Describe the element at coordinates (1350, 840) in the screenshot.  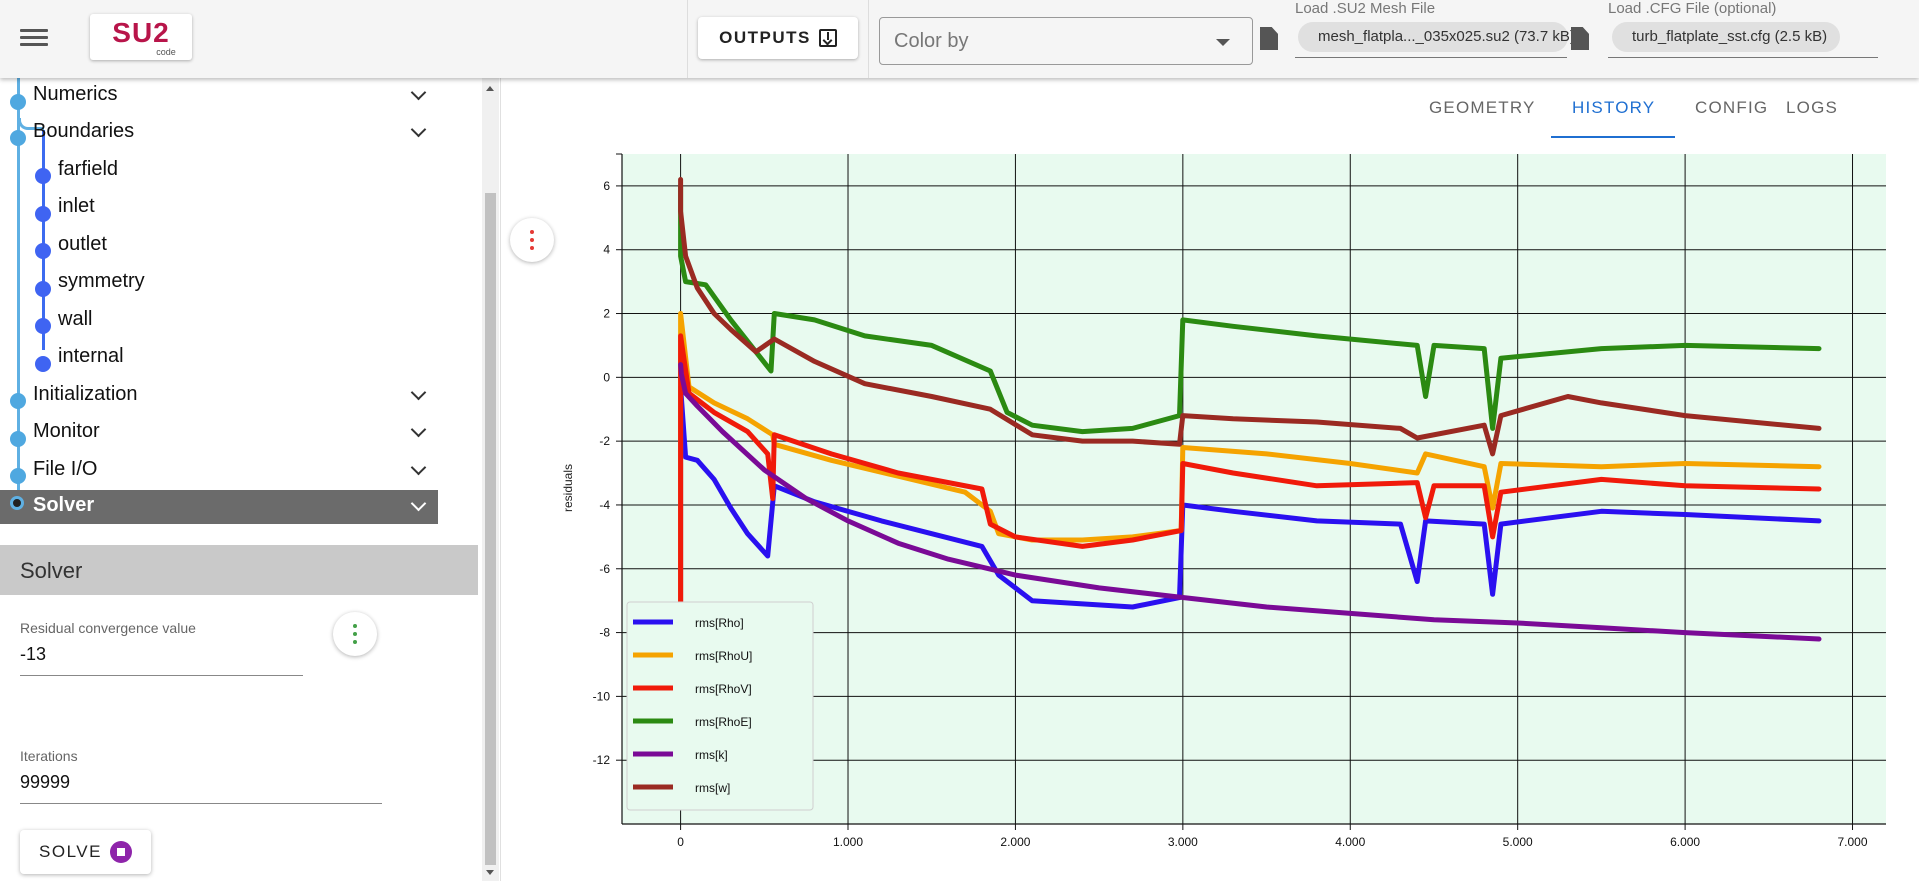
I see `x-tick-label: 4,000` at that location.